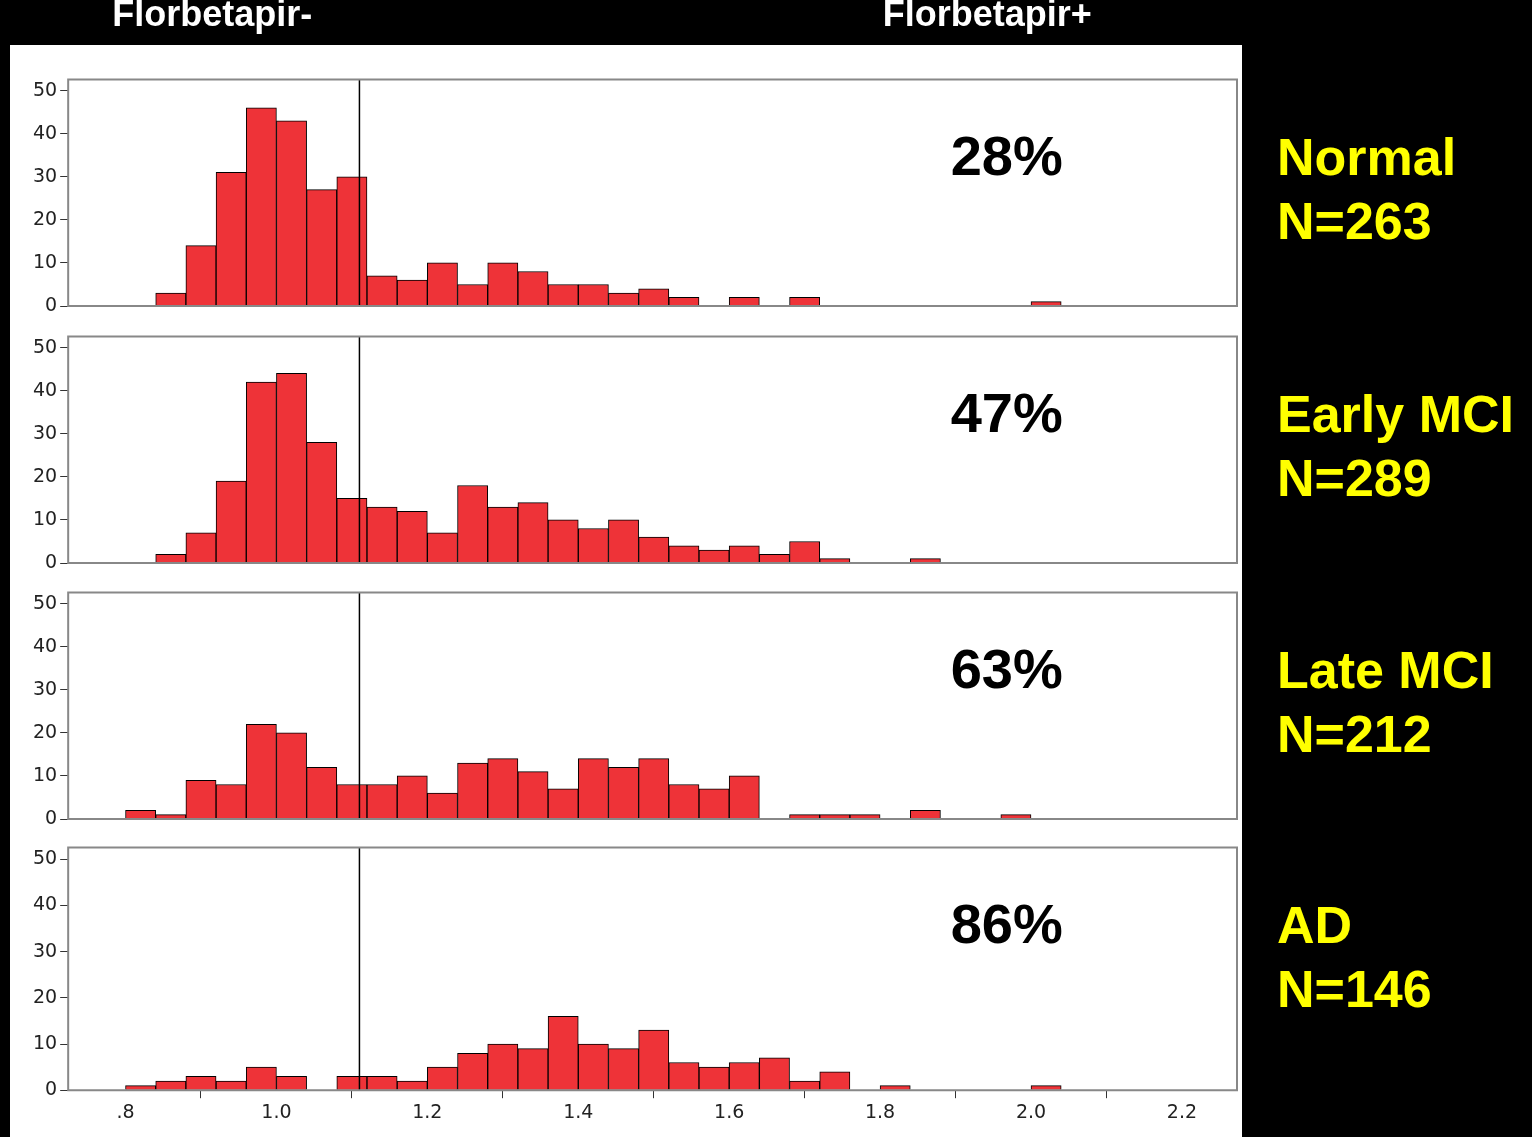 Image resolution: width=1532 pixels, height=1137 pixels. Describe the element at coordinates (212, 17) in the screenshot. I see `text: Florbetapir-` at that location.